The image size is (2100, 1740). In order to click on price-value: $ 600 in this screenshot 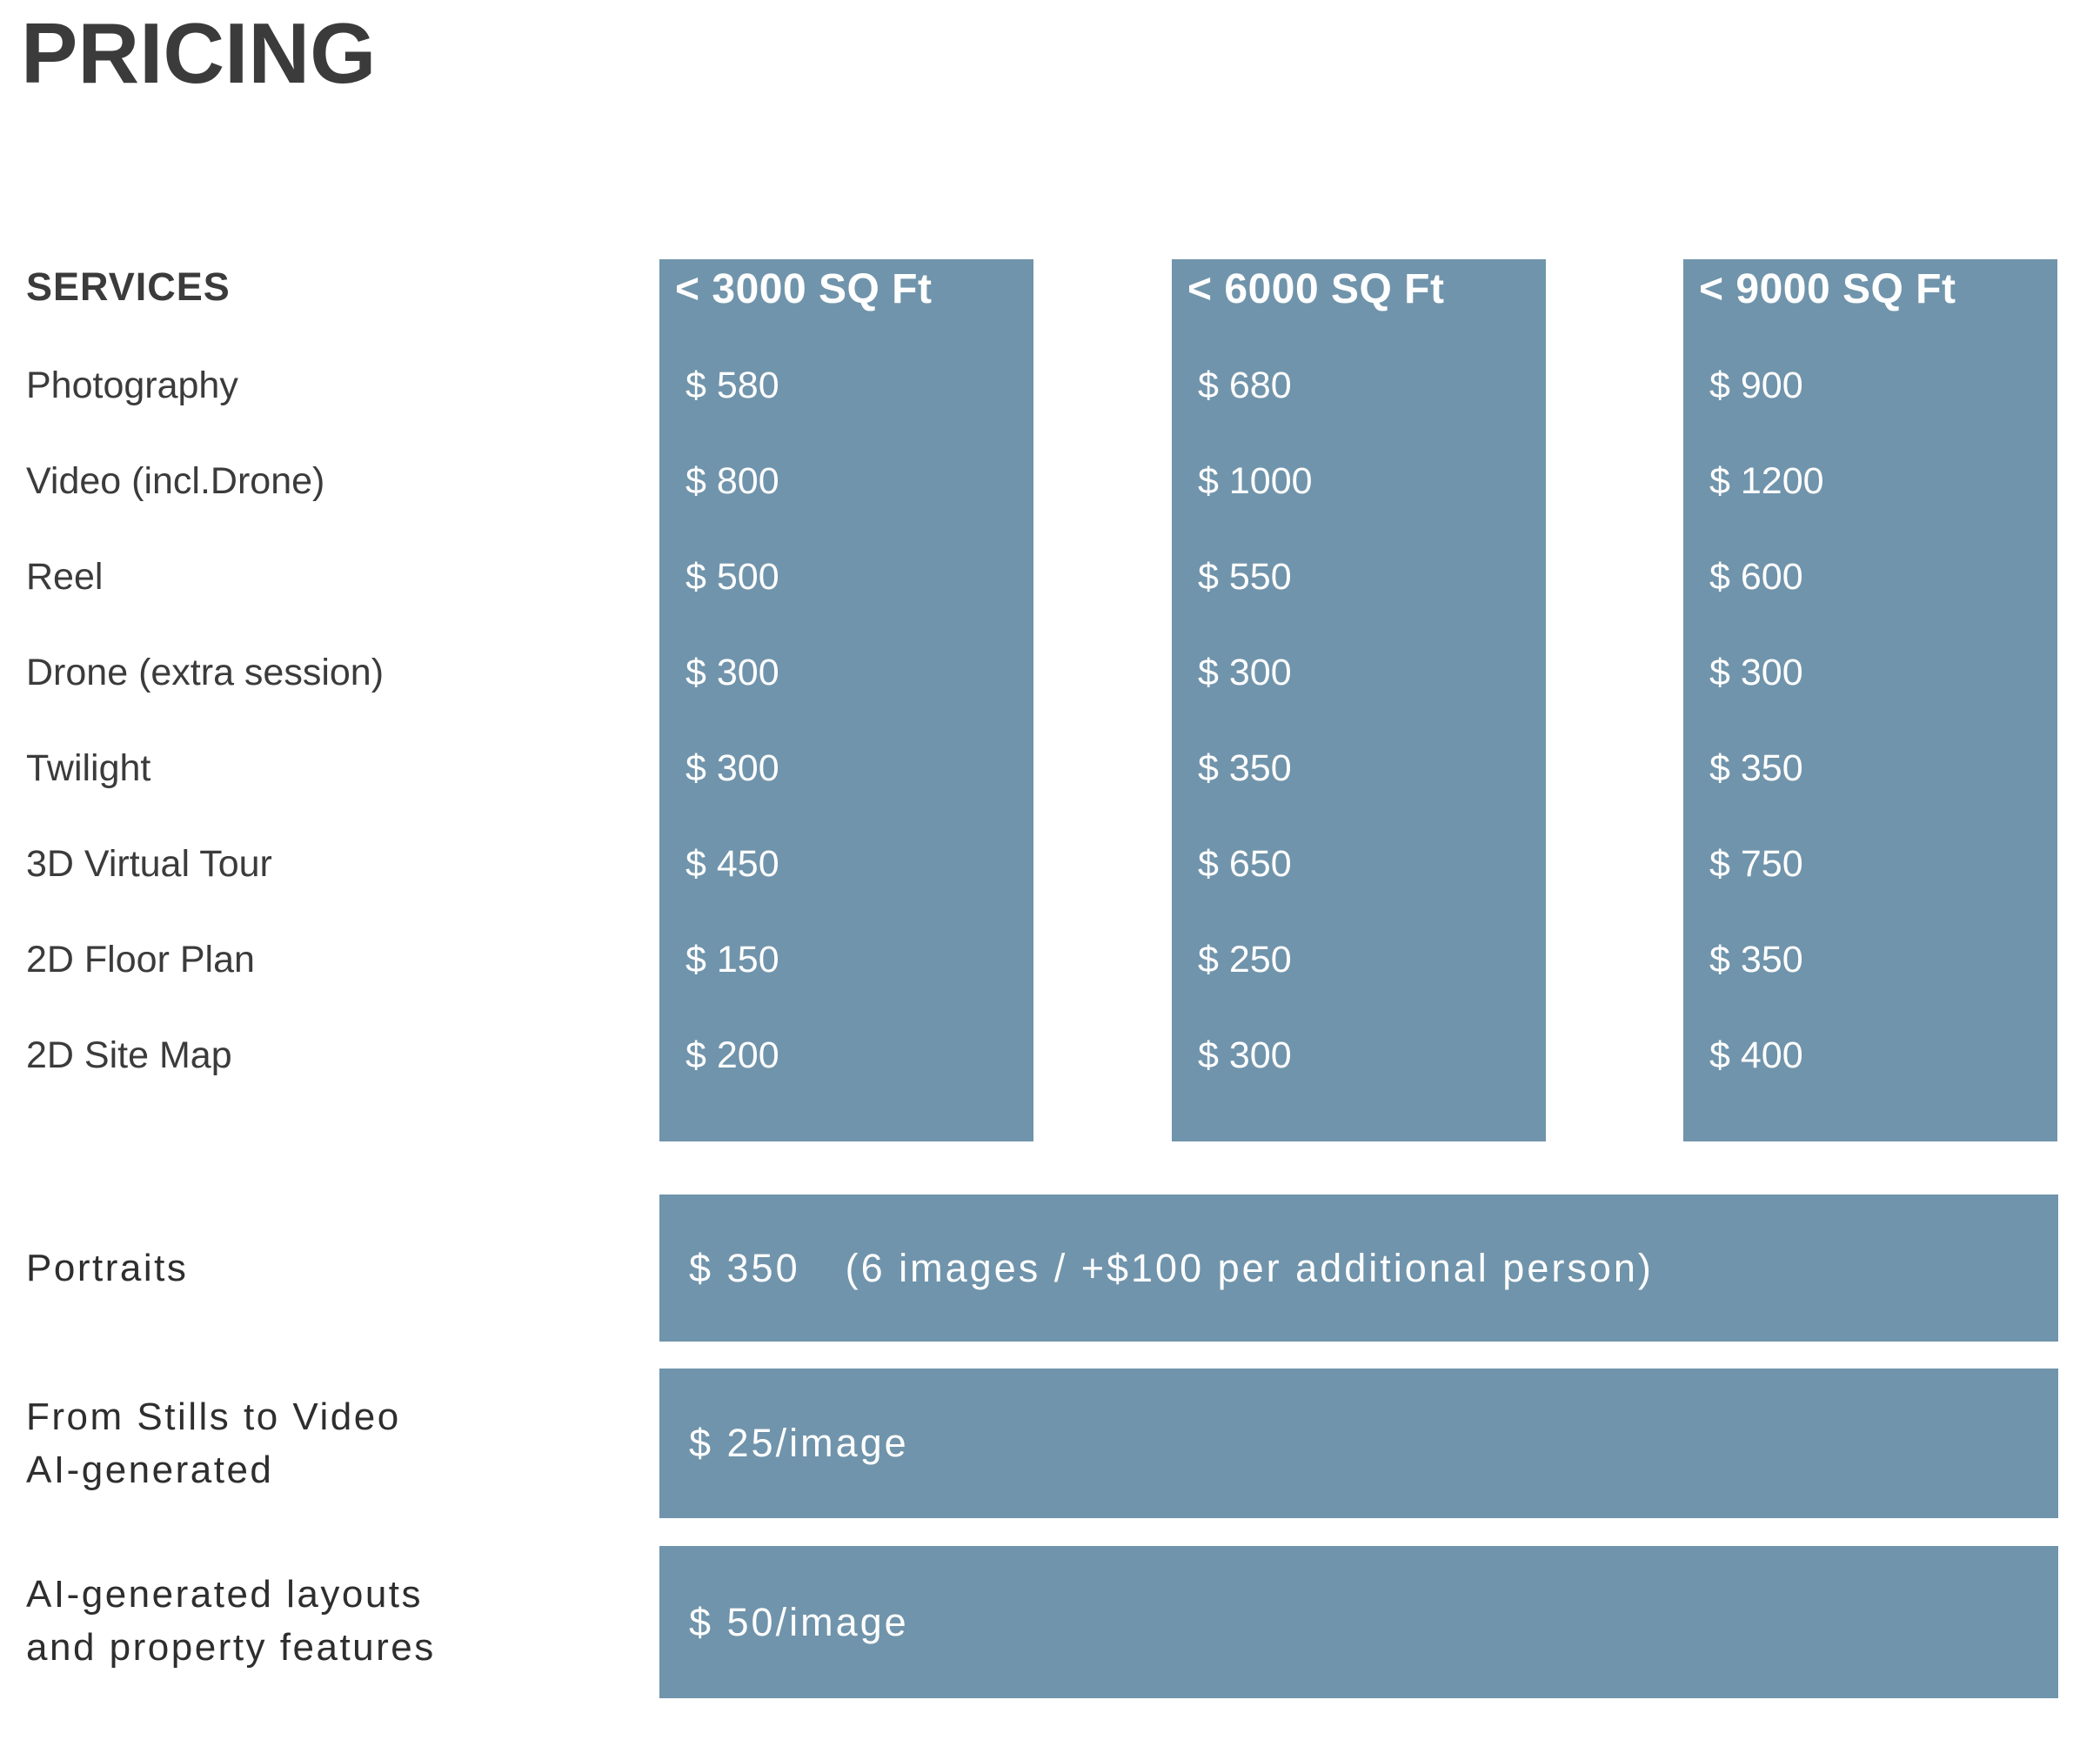, I will do `click(1756, 577)`.